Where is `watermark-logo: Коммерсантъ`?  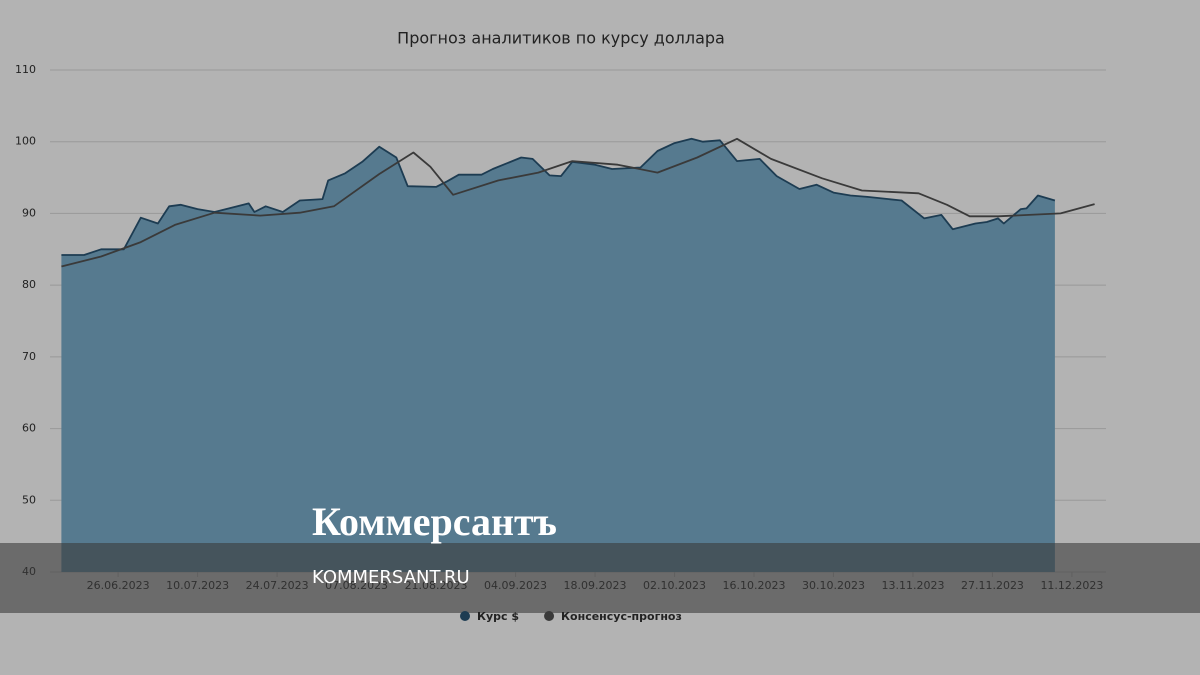
watermark-logo: Коммерсантъ is located at coordinates (434, 521).